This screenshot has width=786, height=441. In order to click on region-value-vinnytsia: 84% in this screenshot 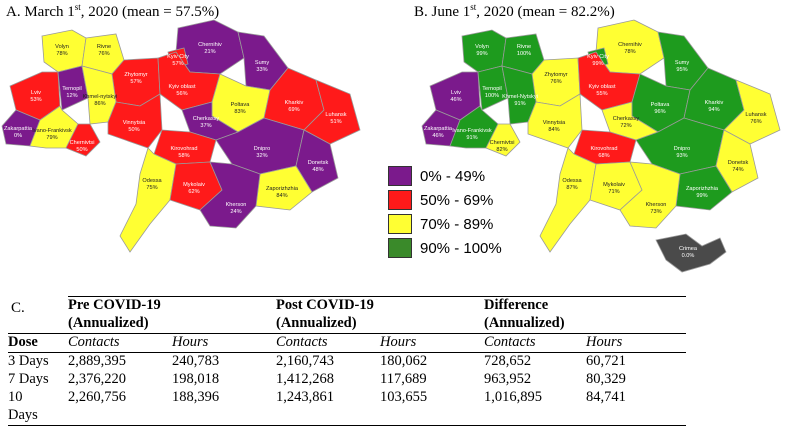, I will do `click(553, 130)`.